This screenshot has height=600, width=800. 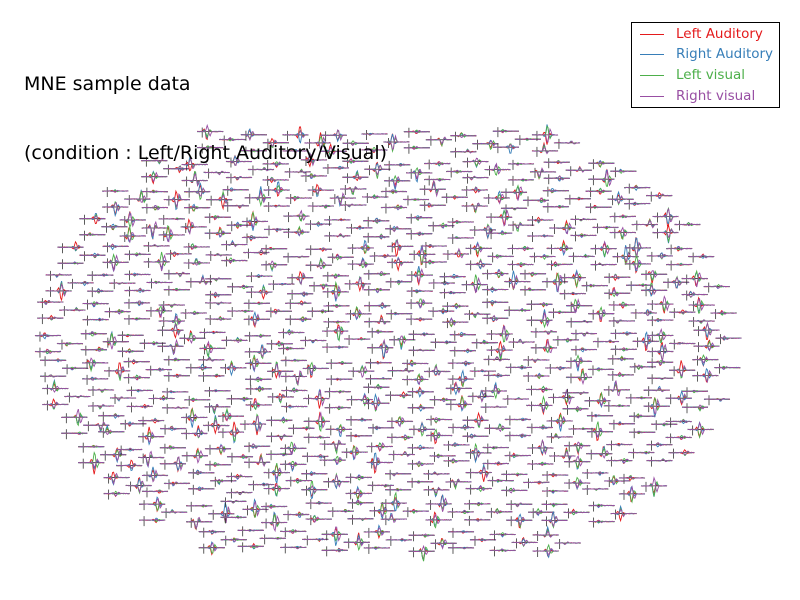 I want to click on legend-label-right-visual: Right visual, so click(x=716, y=96).